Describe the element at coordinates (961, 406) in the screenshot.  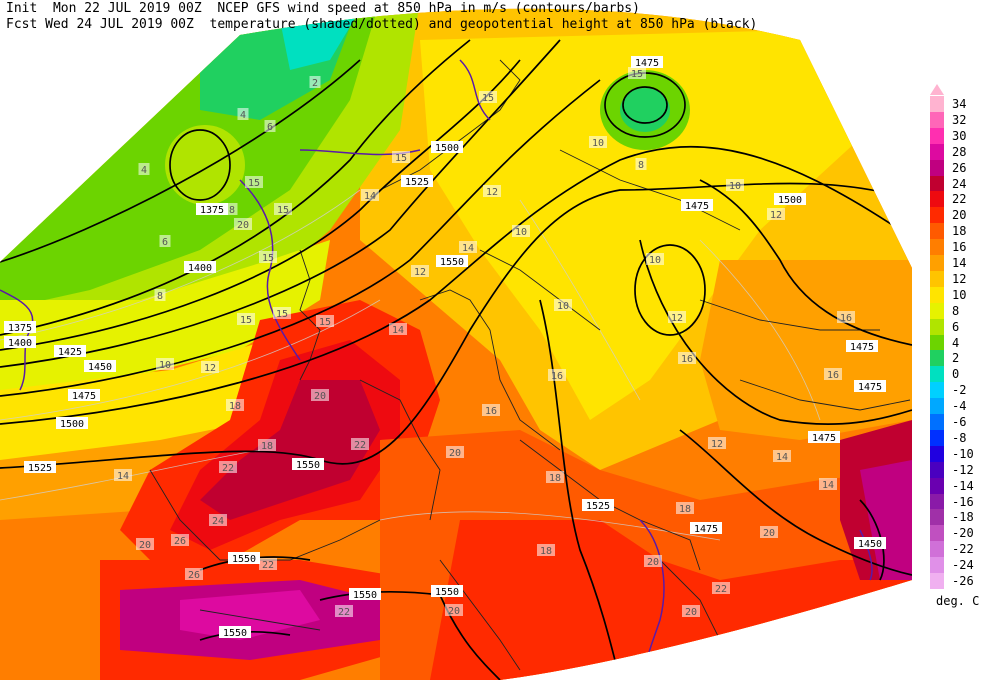
I see `legend-entry: -4` at that location.